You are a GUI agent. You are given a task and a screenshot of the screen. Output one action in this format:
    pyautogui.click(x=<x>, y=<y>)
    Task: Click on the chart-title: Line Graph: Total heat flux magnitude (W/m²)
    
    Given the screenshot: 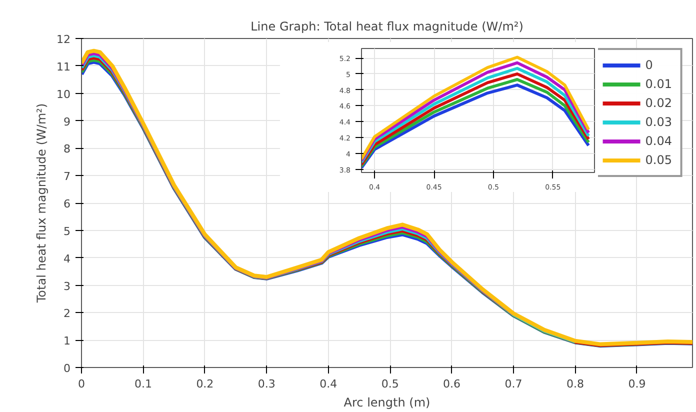 What is the action you would take?
    pyautogui.click(x=387, y=27)
    